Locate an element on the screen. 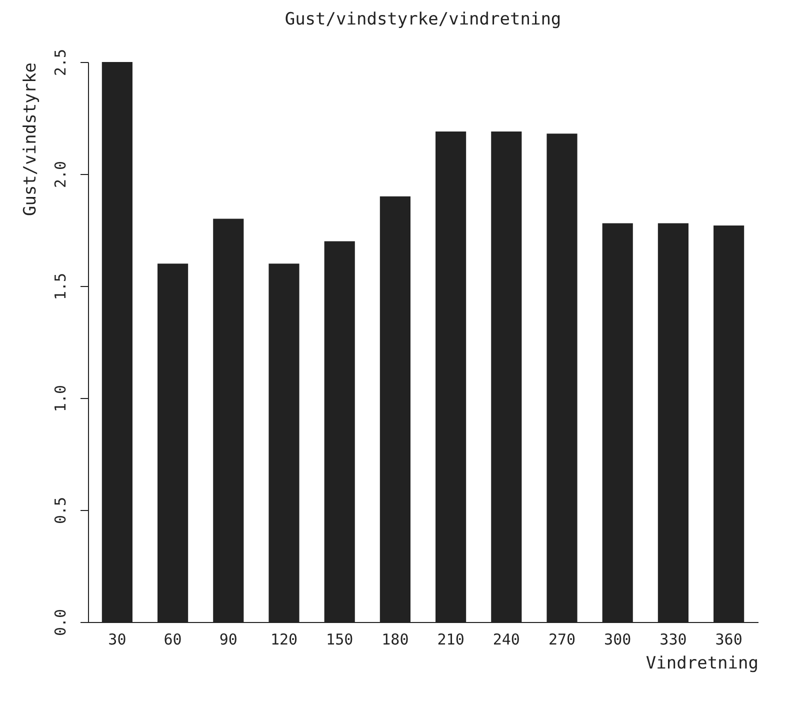 The image size is (786, 712). x-tick-label: 150 is located at coordinates (340, 639).